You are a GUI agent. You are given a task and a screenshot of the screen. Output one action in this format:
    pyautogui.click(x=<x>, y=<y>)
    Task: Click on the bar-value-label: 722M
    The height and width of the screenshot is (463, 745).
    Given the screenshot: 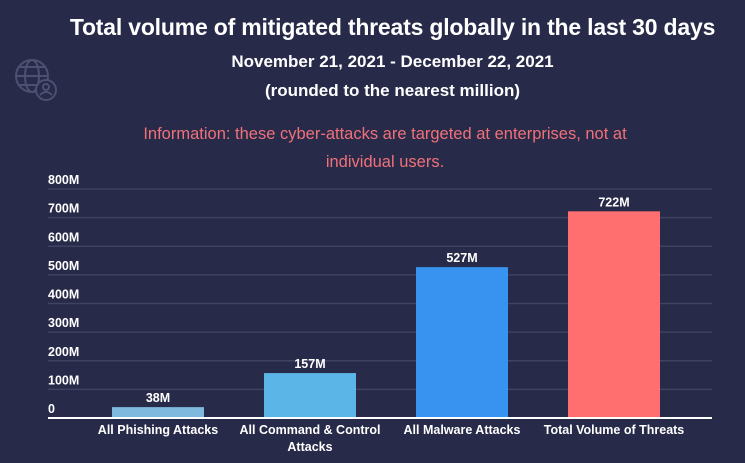 What is the action you would take?
    pyautogui.click(x=613, y=202)
    